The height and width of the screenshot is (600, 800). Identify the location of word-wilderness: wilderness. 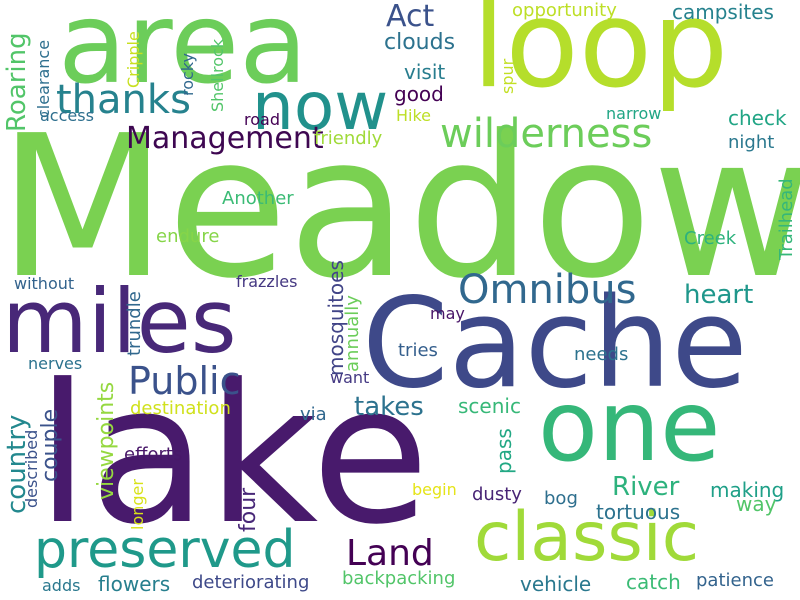
(546, 134).